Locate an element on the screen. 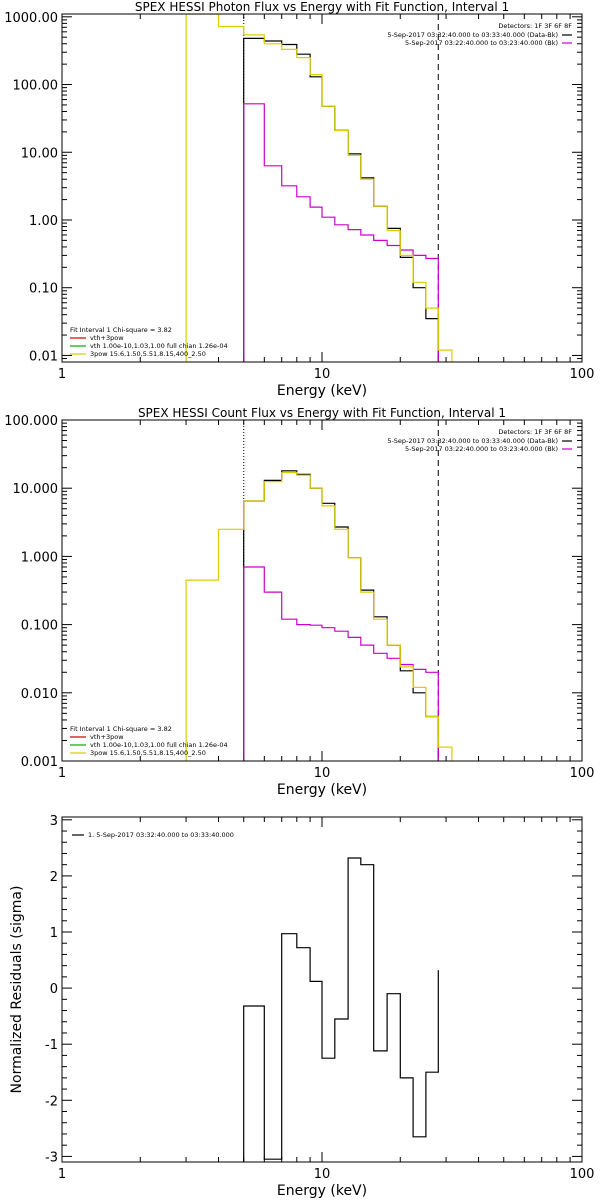  y-tick-label: 1.000 is located at coordinates (39, 557).